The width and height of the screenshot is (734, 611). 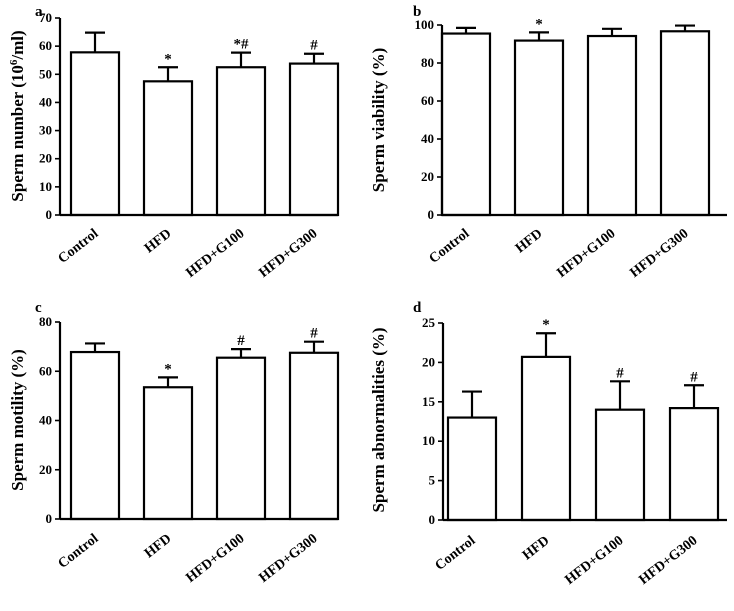 I want to click on y-tick-label: 100, so click(x=425, y=24).